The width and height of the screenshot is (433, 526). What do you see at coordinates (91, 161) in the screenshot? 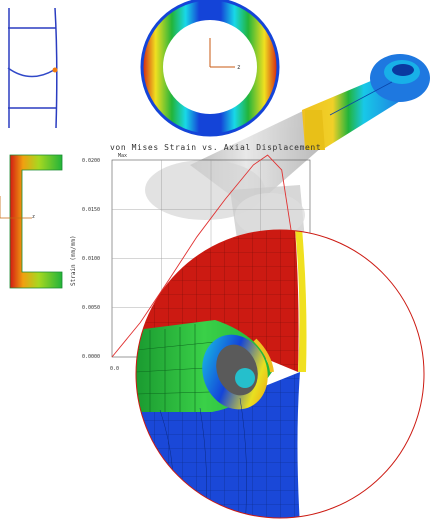
I see `y-tick-label: 0.0200` at bounding box center [91, 161].